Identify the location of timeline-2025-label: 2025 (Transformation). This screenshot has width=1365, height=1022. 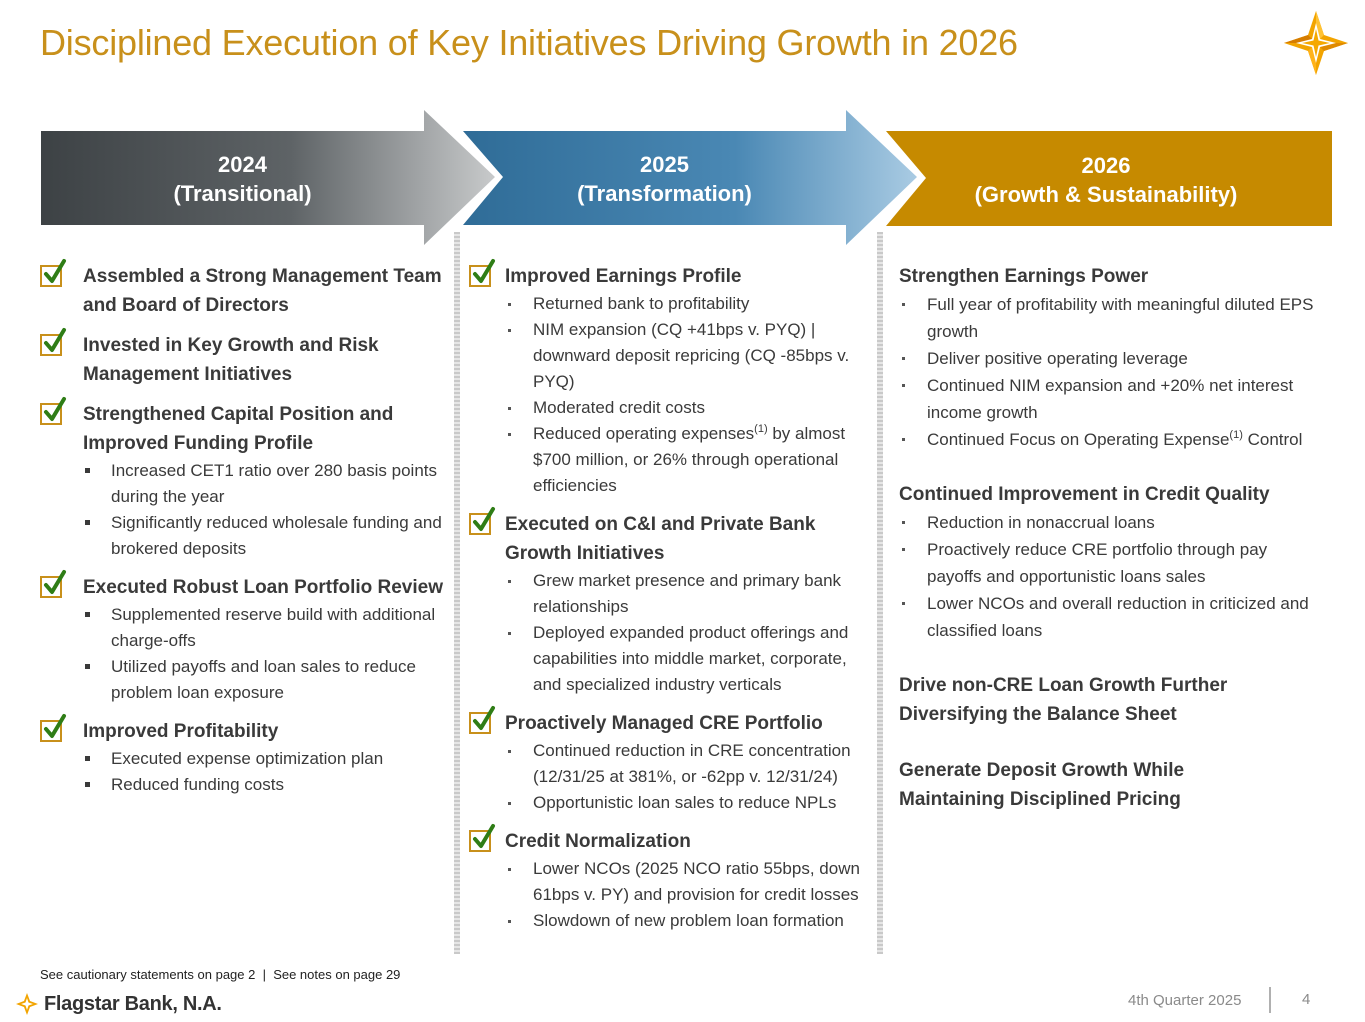
(664, 179).